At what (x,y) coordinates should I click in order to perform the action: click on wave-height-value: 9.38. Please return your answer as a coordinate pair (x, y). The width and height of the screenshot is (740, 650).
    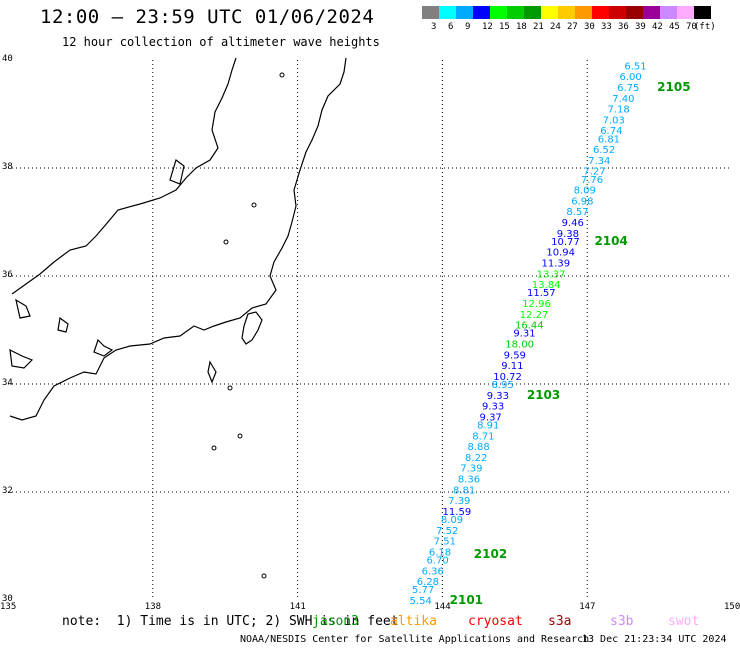
    Looking at the image, I should click on (568, 234).